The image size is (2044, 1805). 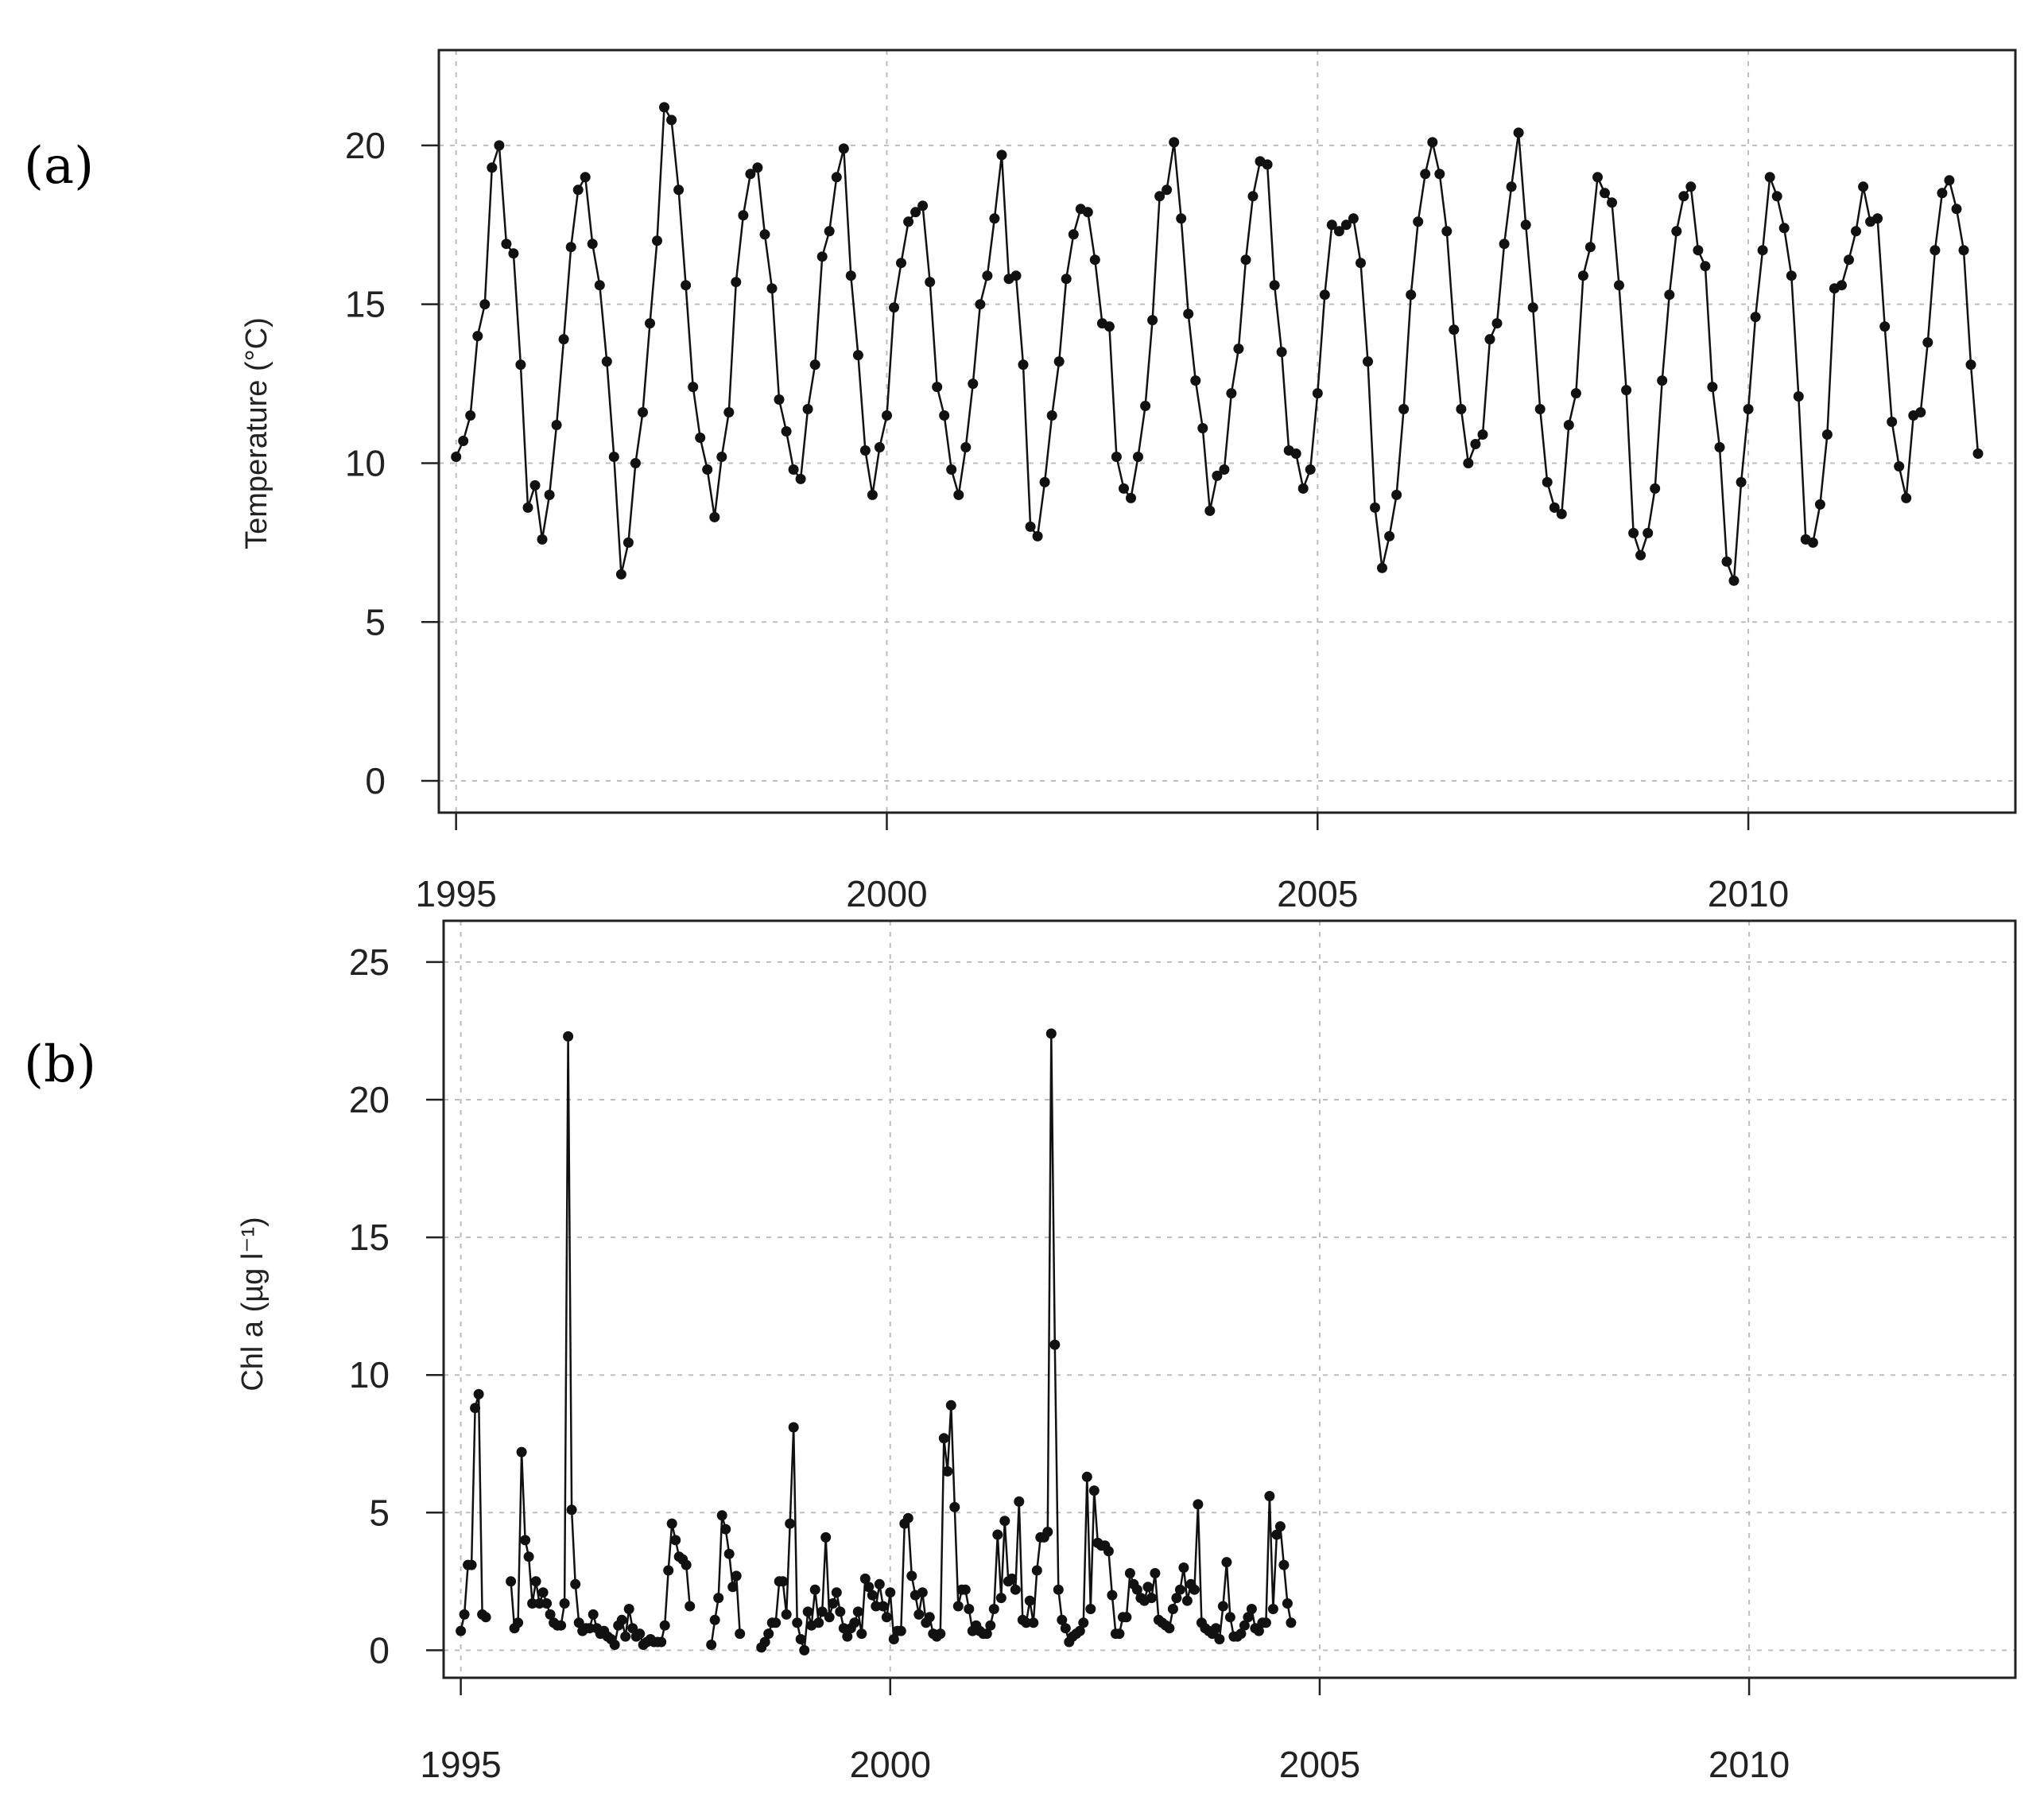 I want to click on y-tick-label: 5, so click(x=375, y=621).